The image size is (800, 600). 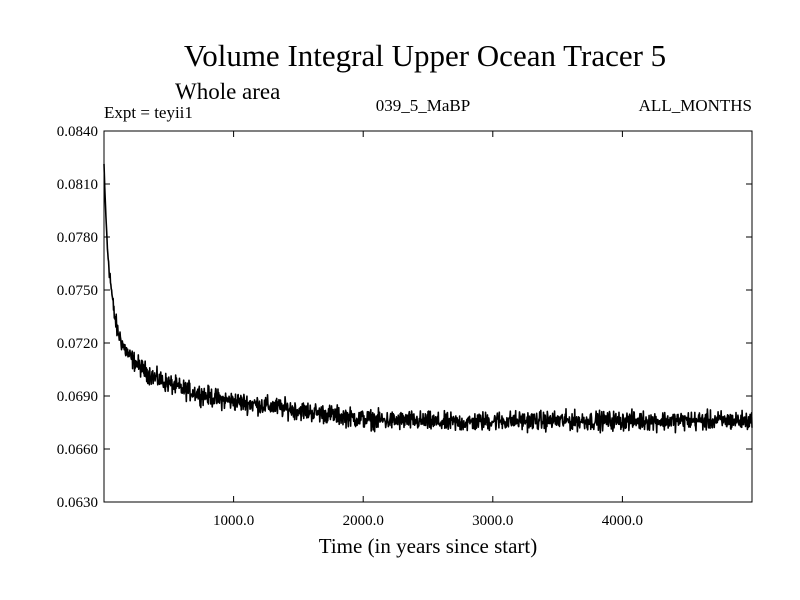 What do you see at coordinates (695, 105) in the screenshot?
I see `period-label: ALL_MONTHS` at bounding box center [695, 105].